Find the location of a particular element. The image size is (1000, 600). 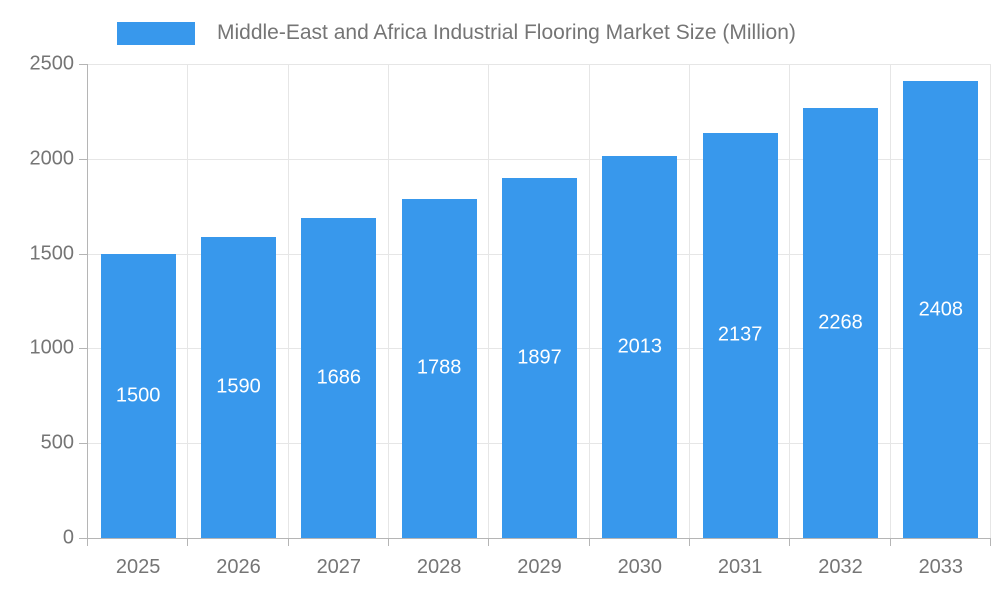

bar-2033 is located at coordinates (941, 309).